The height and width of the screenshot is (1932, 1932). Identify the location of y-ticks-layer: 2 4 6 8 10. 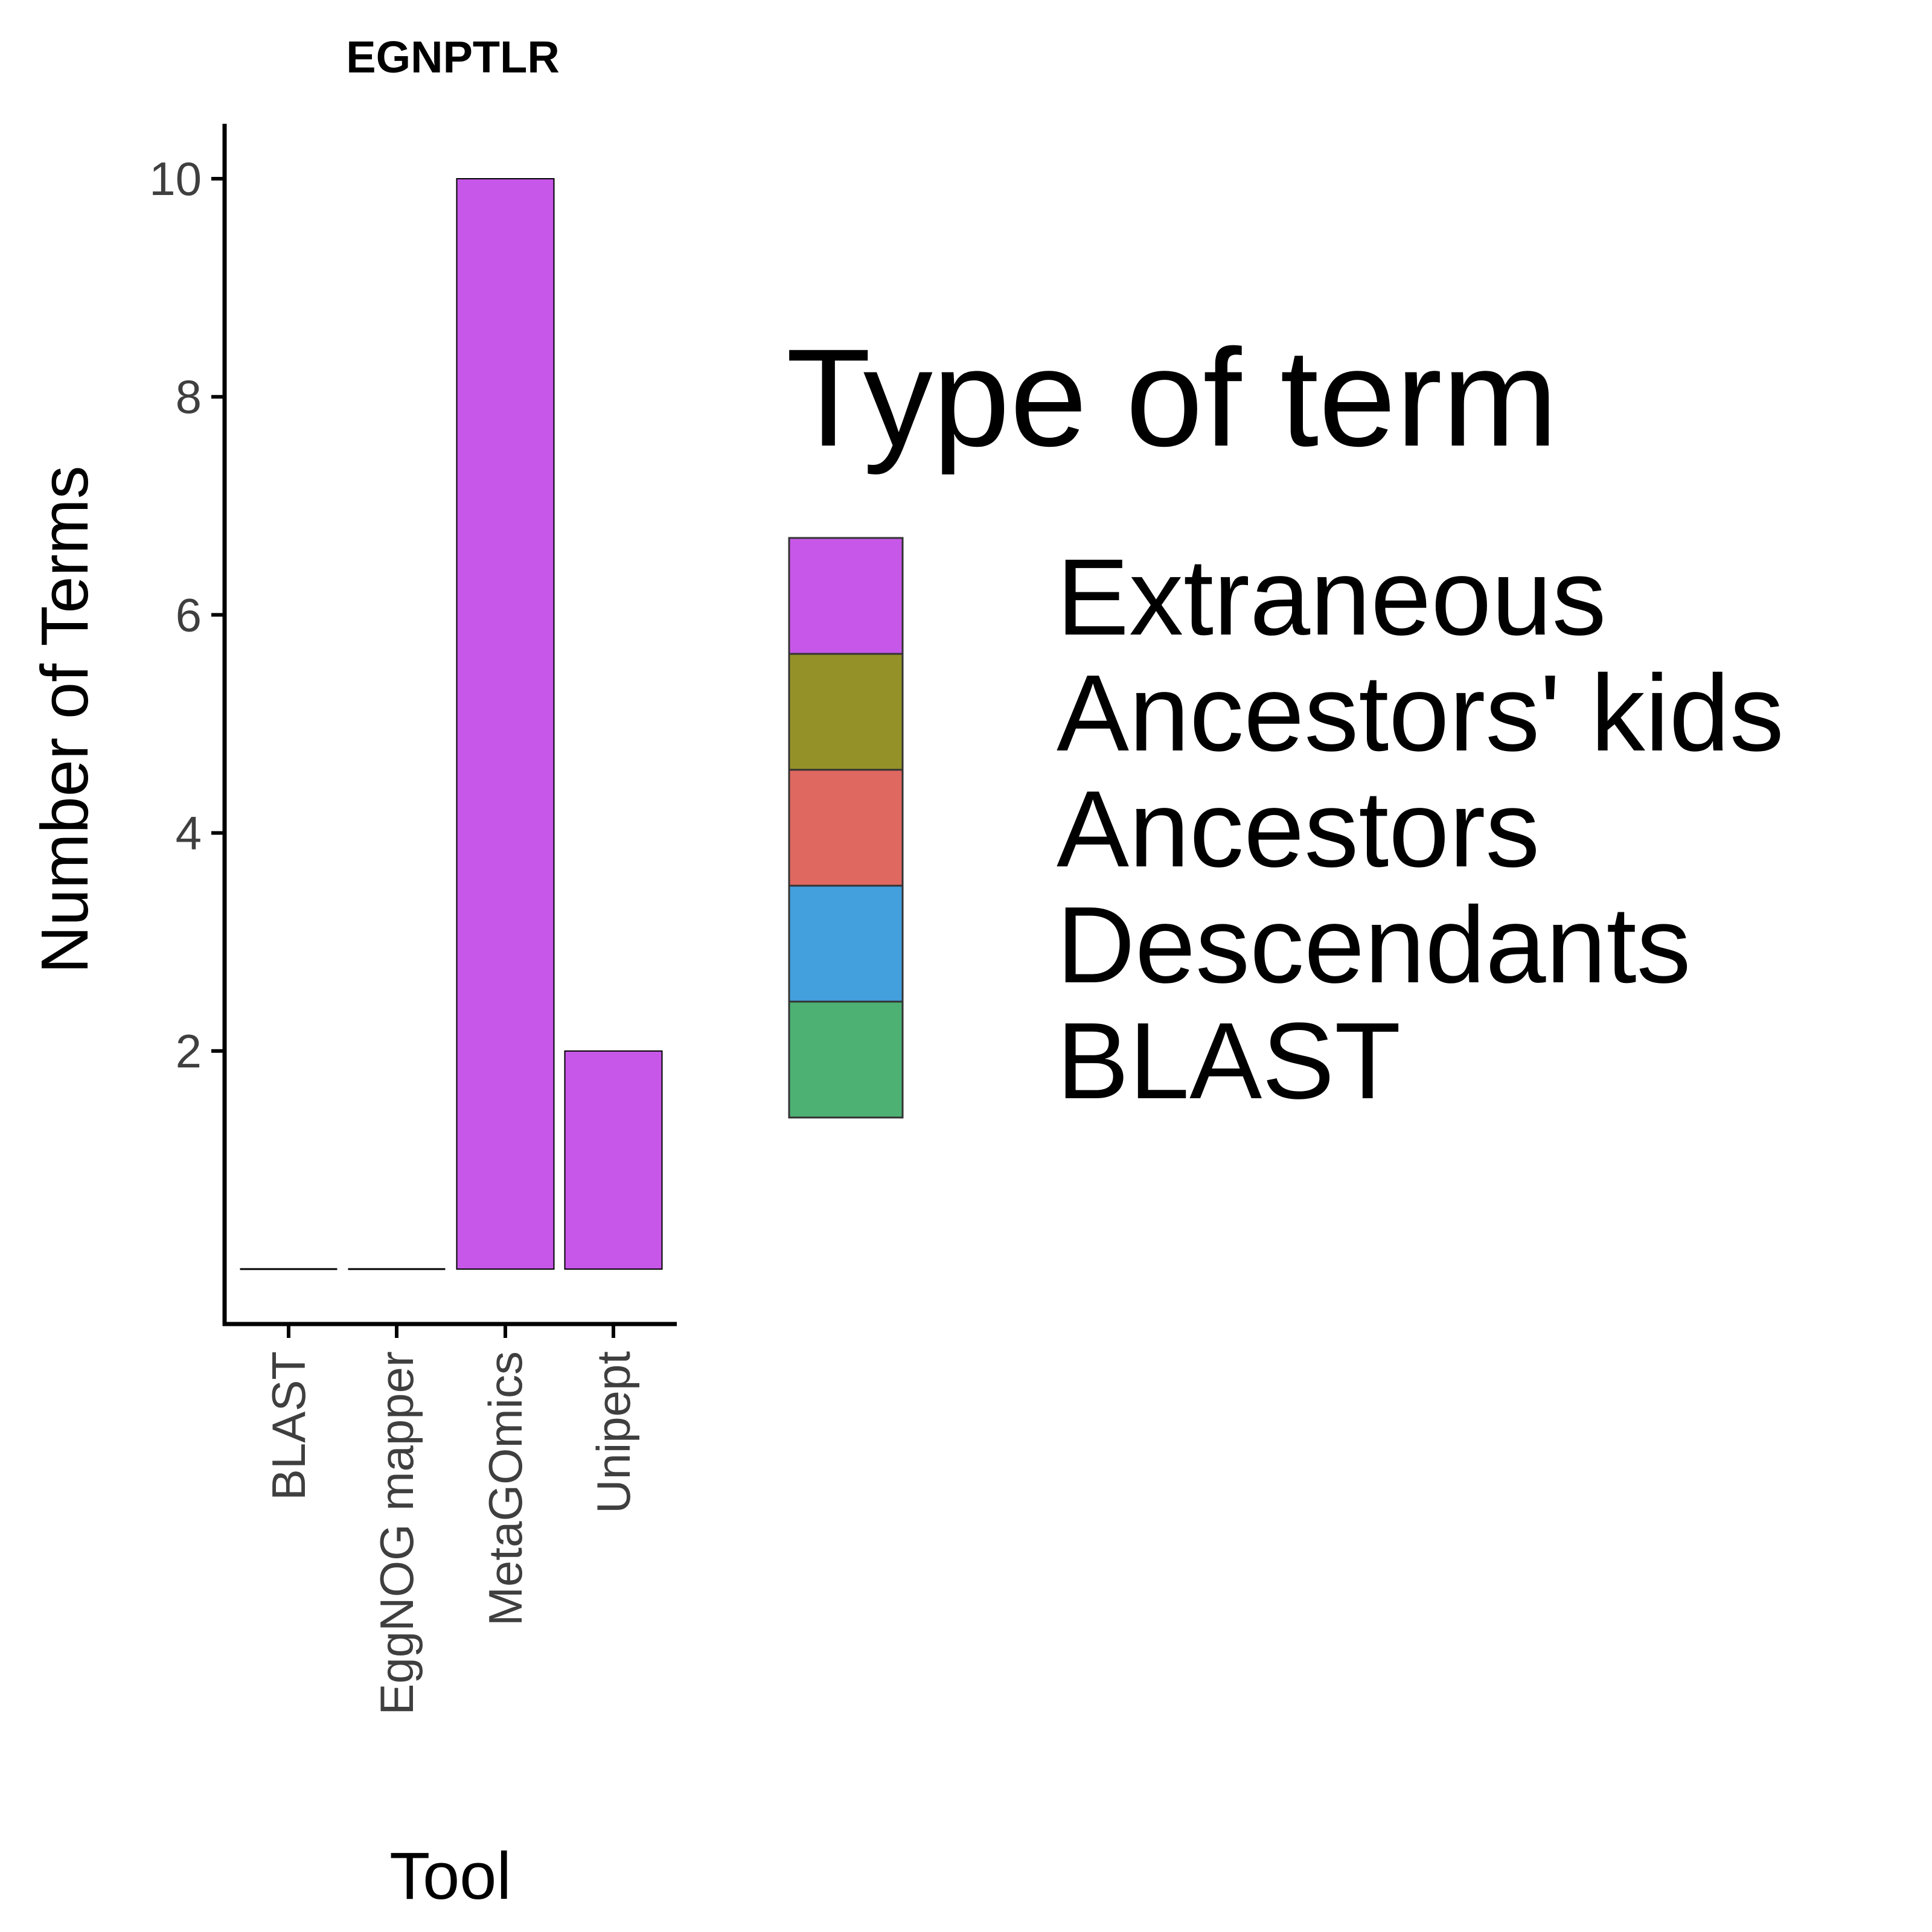
(187, 615).